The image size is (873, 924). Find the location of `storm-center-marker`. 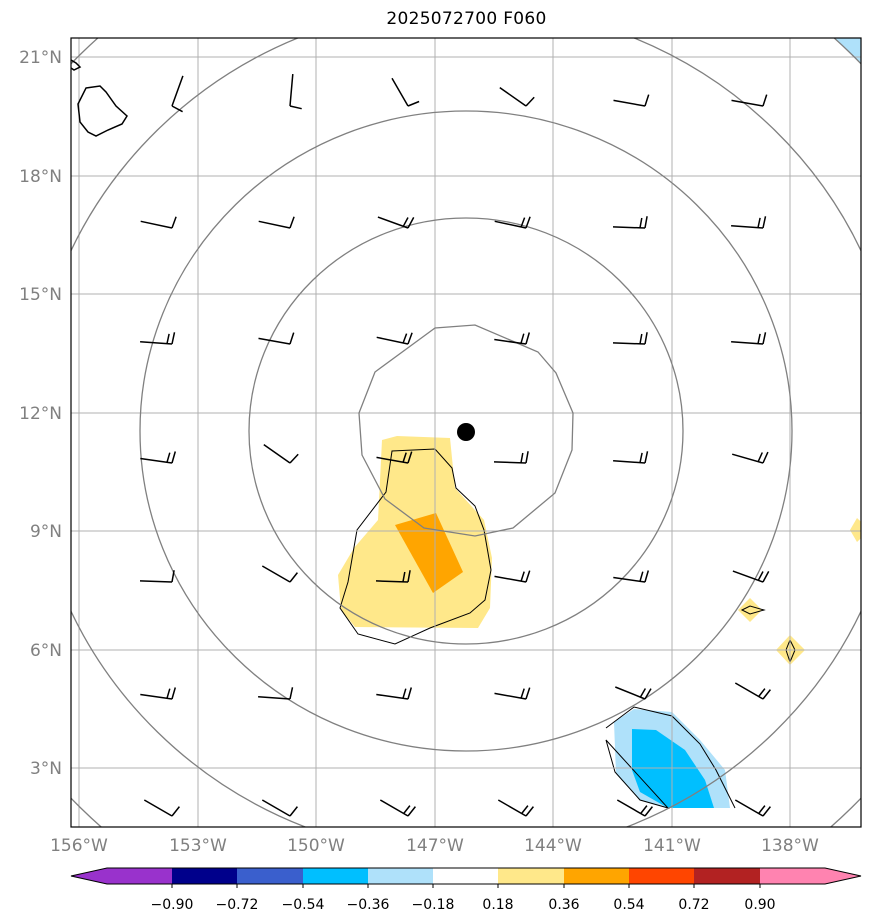

storm-center-marker is located at coordinates (466, 432).